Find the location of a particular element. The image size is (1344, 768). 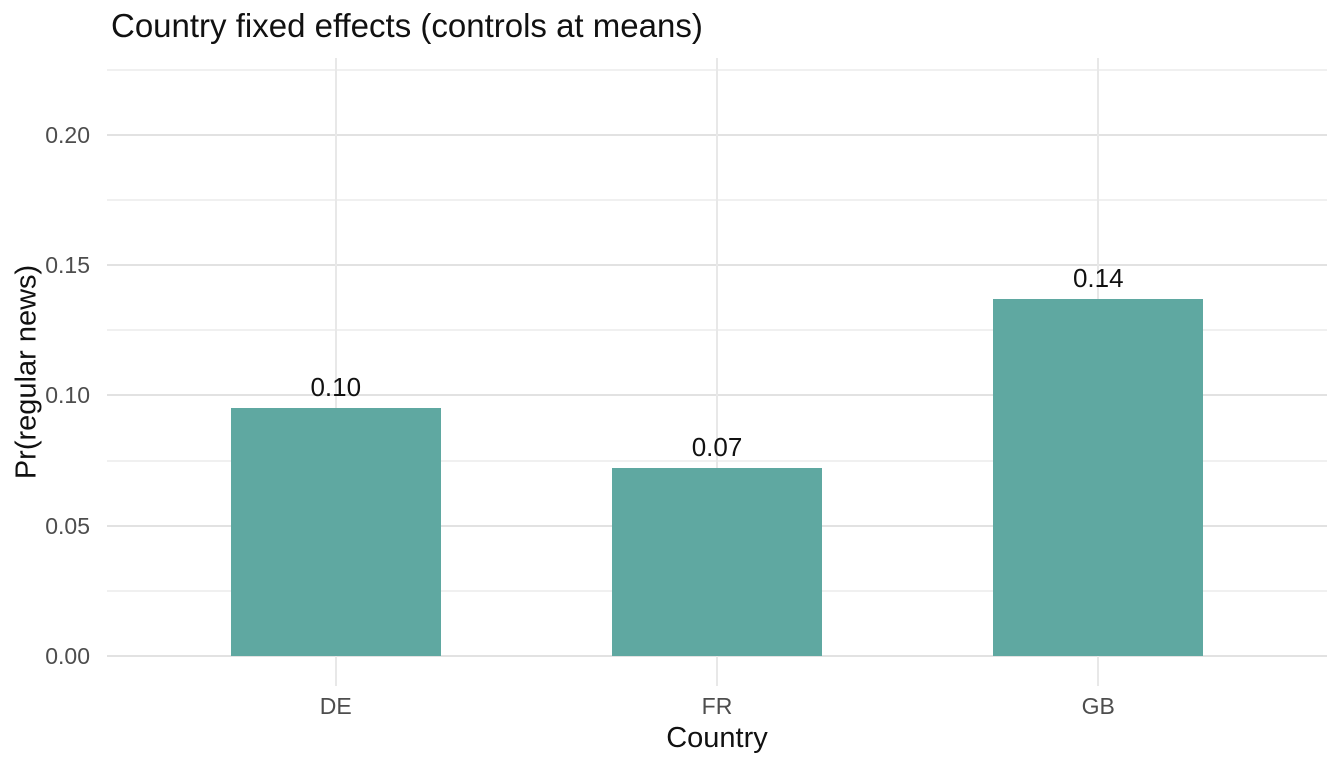

bar-GB is located at coordinates (1098, 478).